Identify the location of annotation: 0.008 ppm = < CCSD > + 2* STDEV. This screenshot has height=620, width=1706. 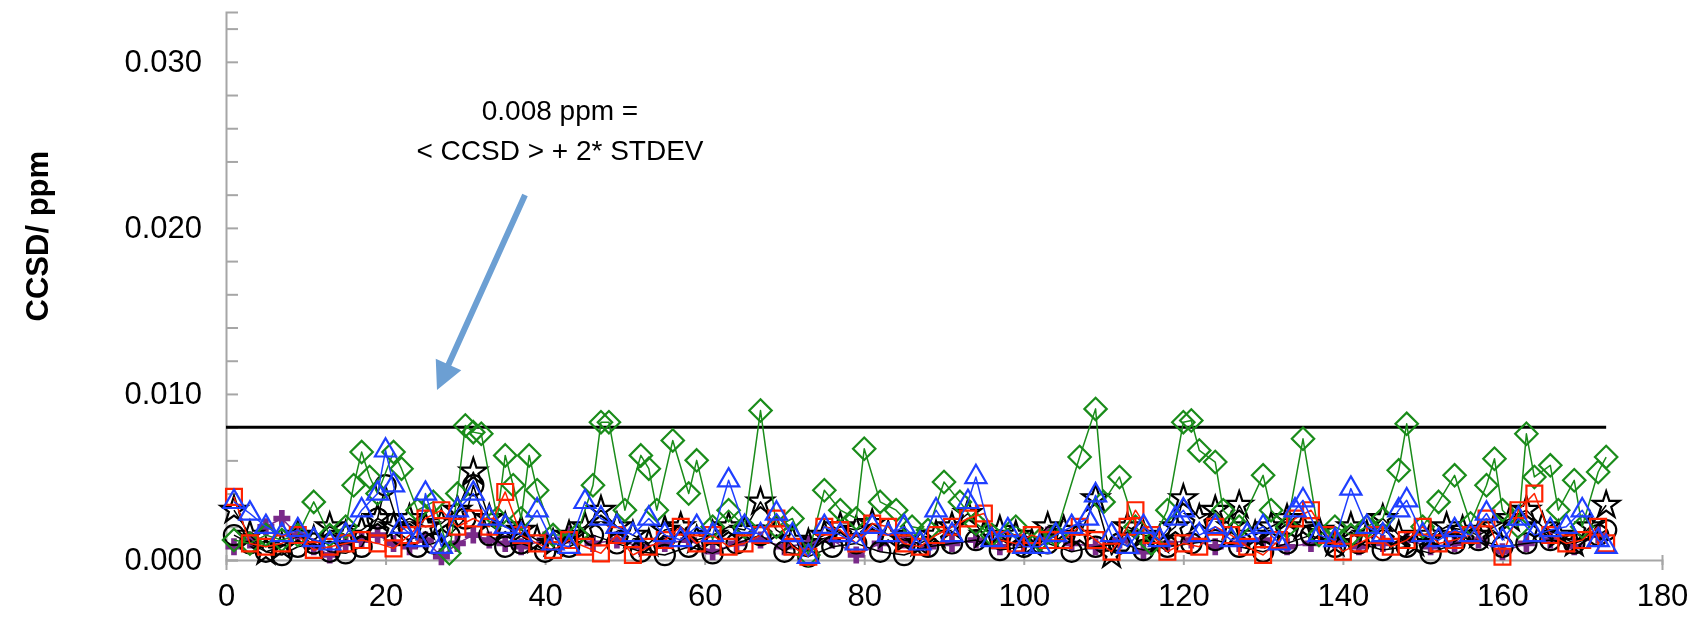
(560, 130).